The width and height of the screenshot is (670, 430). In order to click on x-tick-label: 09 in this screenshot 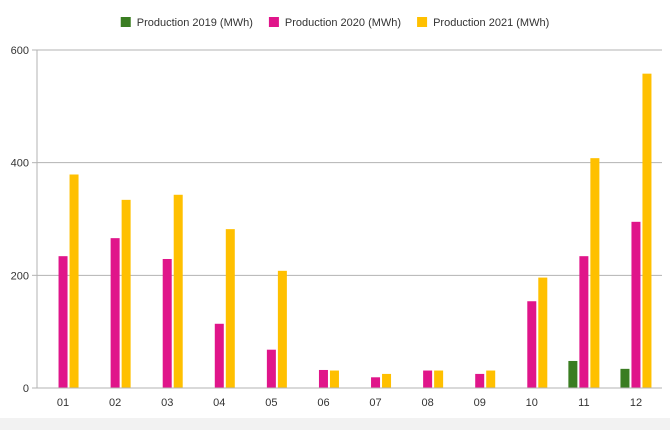, I will do `click(480, 403)`.